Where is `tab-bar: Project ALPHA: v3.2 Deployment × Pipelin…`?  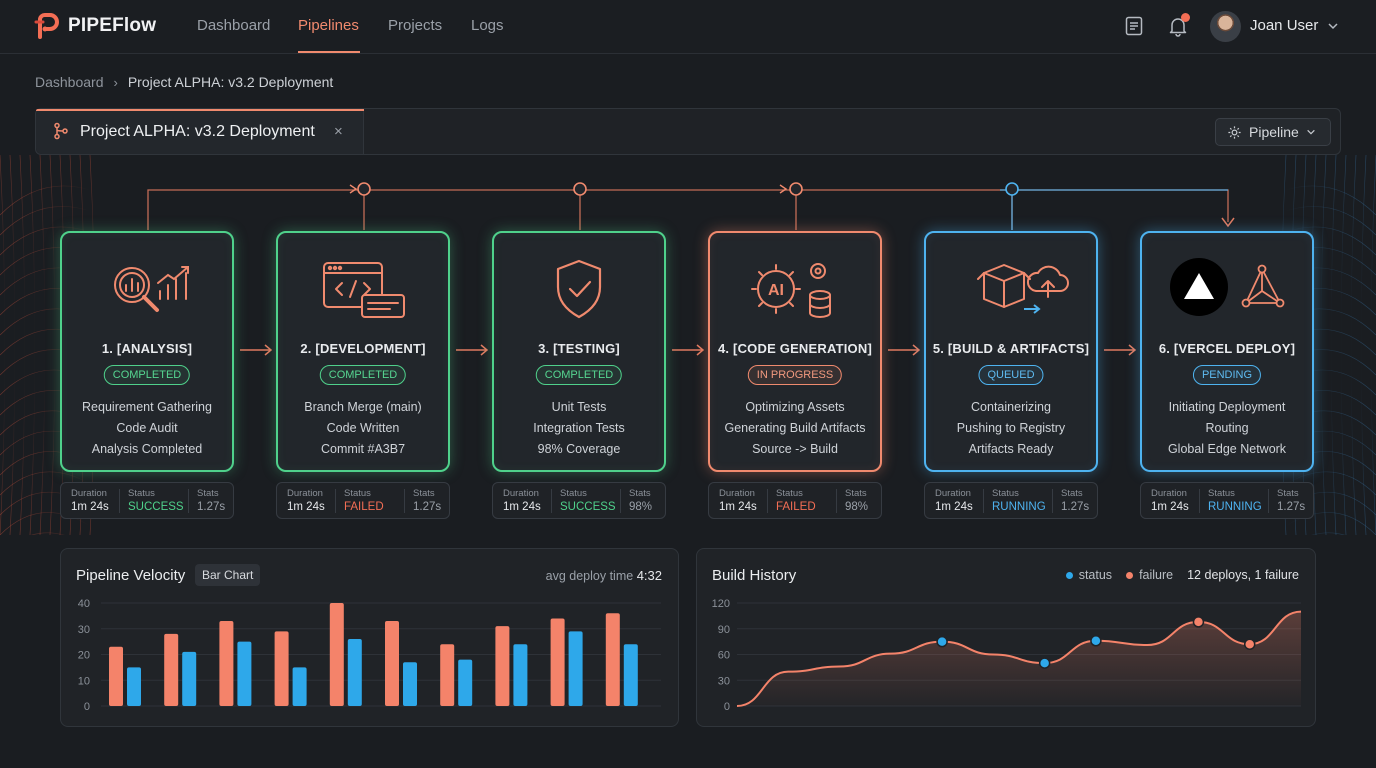 tab-bar: Project ALPHA: v3.2 Deployment × Pipelin… is located at coordinates (688, 131).